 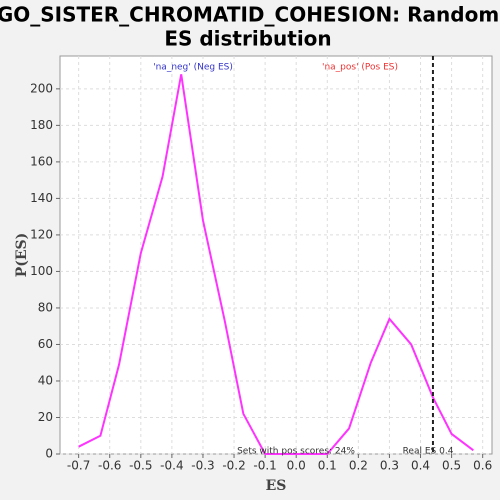 I want to click on y-axis-label: P(ES), so click(x=22, y=255).